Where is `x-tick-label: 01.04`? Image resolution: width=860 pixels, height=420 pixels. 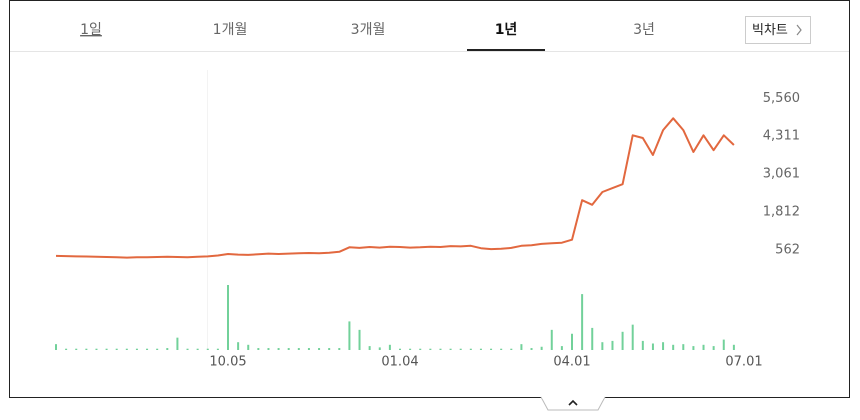
x-tick-label: 01.04 is located at coordinates (399, 362).